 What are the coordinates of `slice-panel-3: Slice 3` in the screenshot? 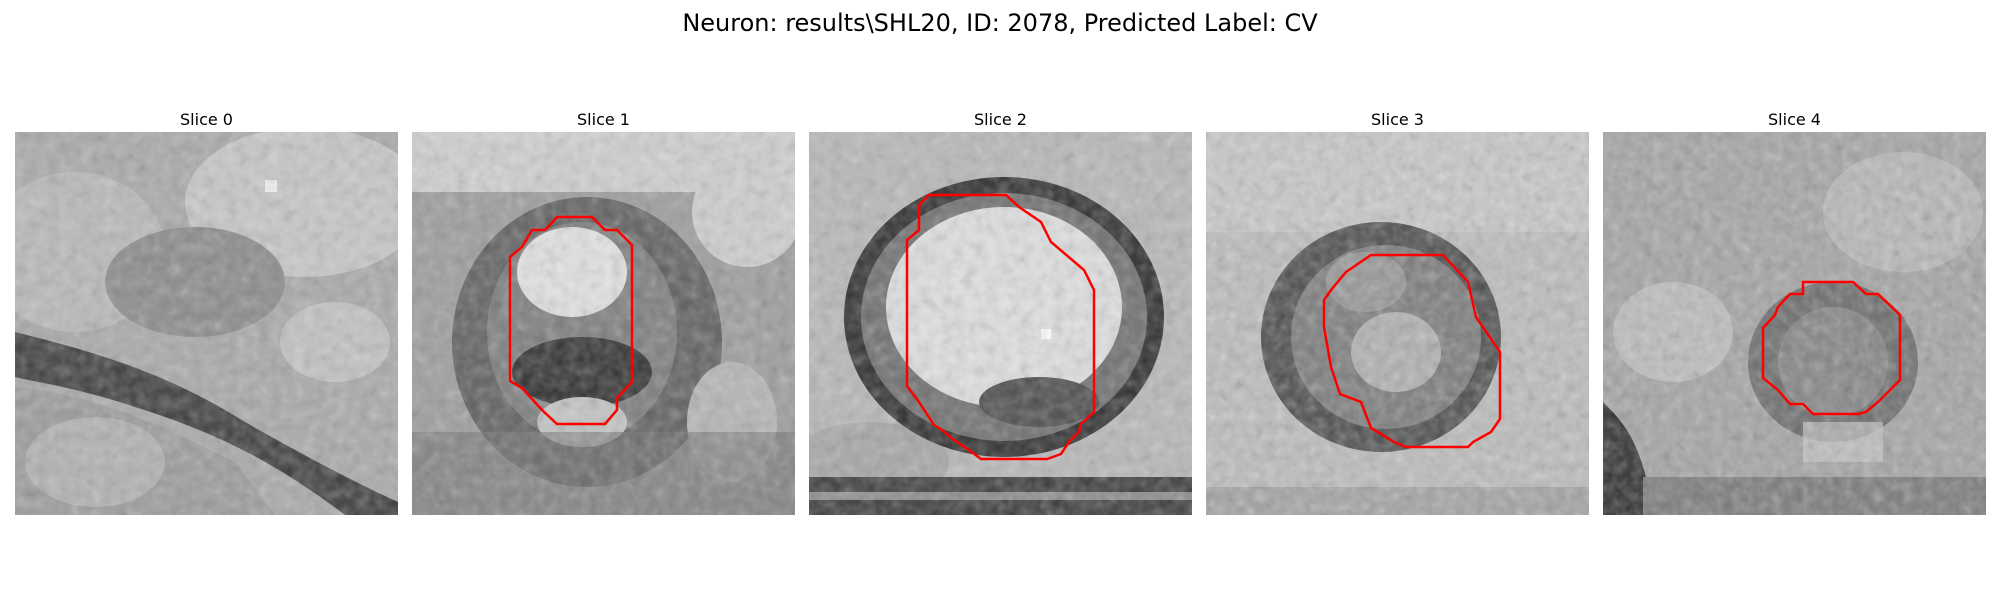 It's located at (1397, 311).